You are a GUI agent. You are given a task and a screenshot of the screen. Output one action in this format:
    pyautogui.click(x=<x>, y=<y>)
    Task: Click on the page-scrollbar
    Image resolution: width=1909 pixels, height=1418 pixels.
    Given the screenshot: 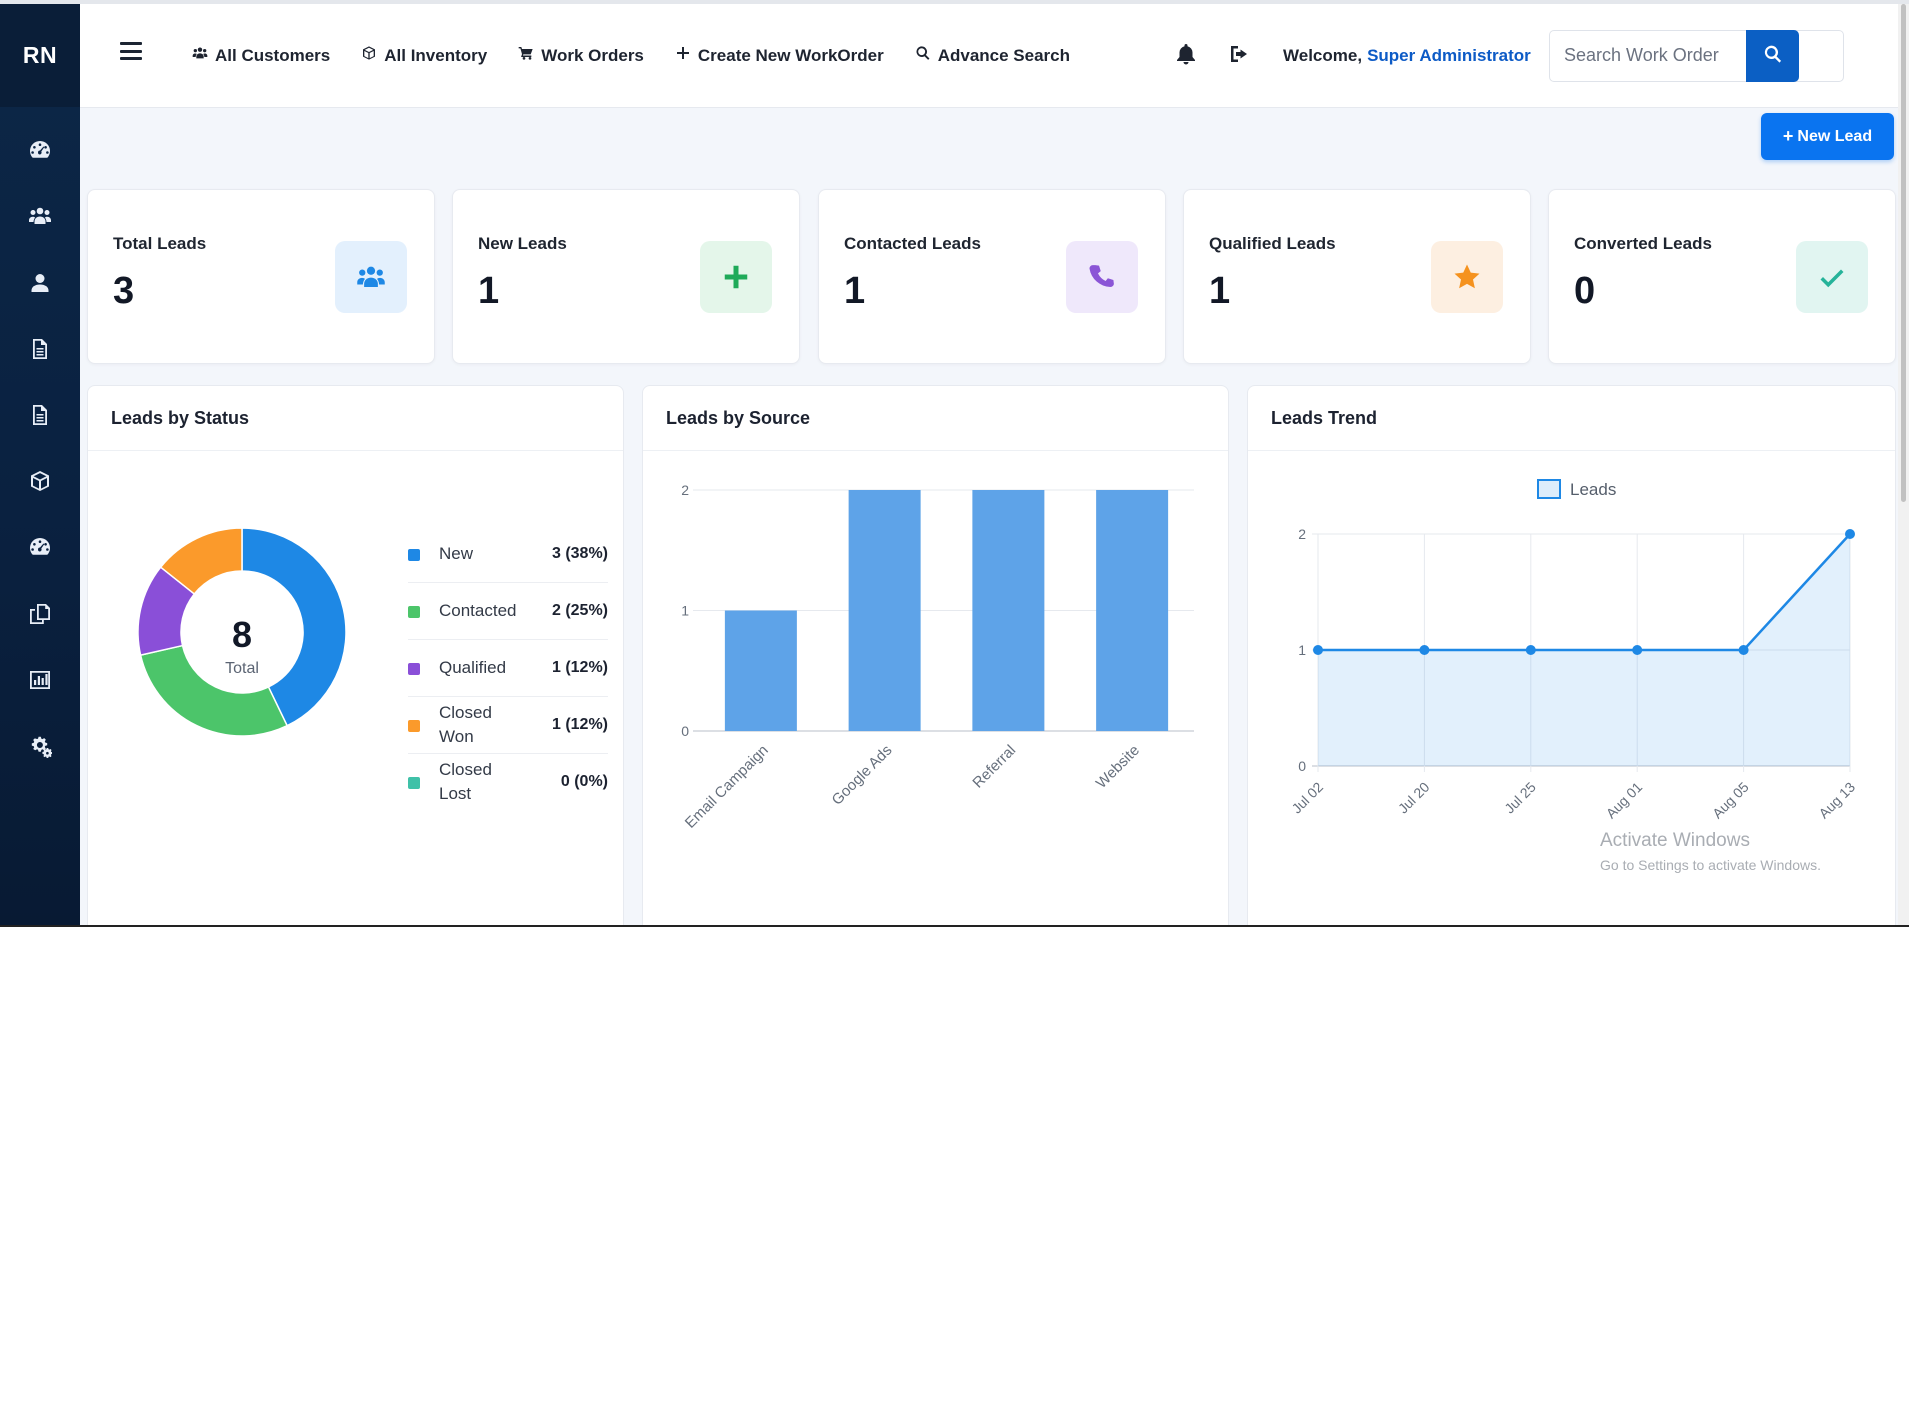 What is the action you would take?
    pyautogui.click(x=1903, y=465)
    